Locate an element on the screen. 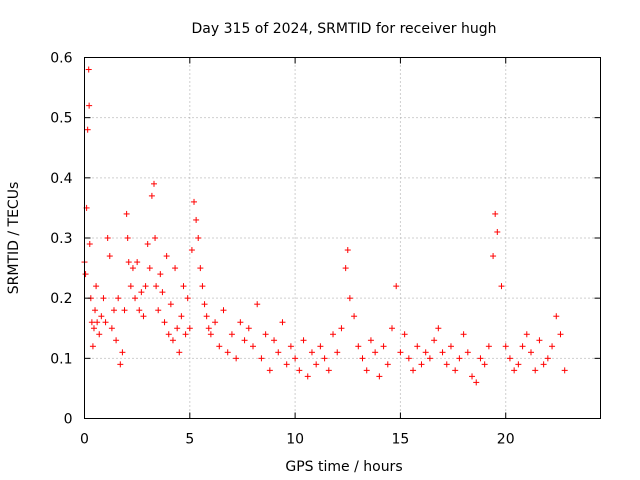 This screenshot has height=480, width=640. x-tick-label: 15 is located at coordinates (401, 440).